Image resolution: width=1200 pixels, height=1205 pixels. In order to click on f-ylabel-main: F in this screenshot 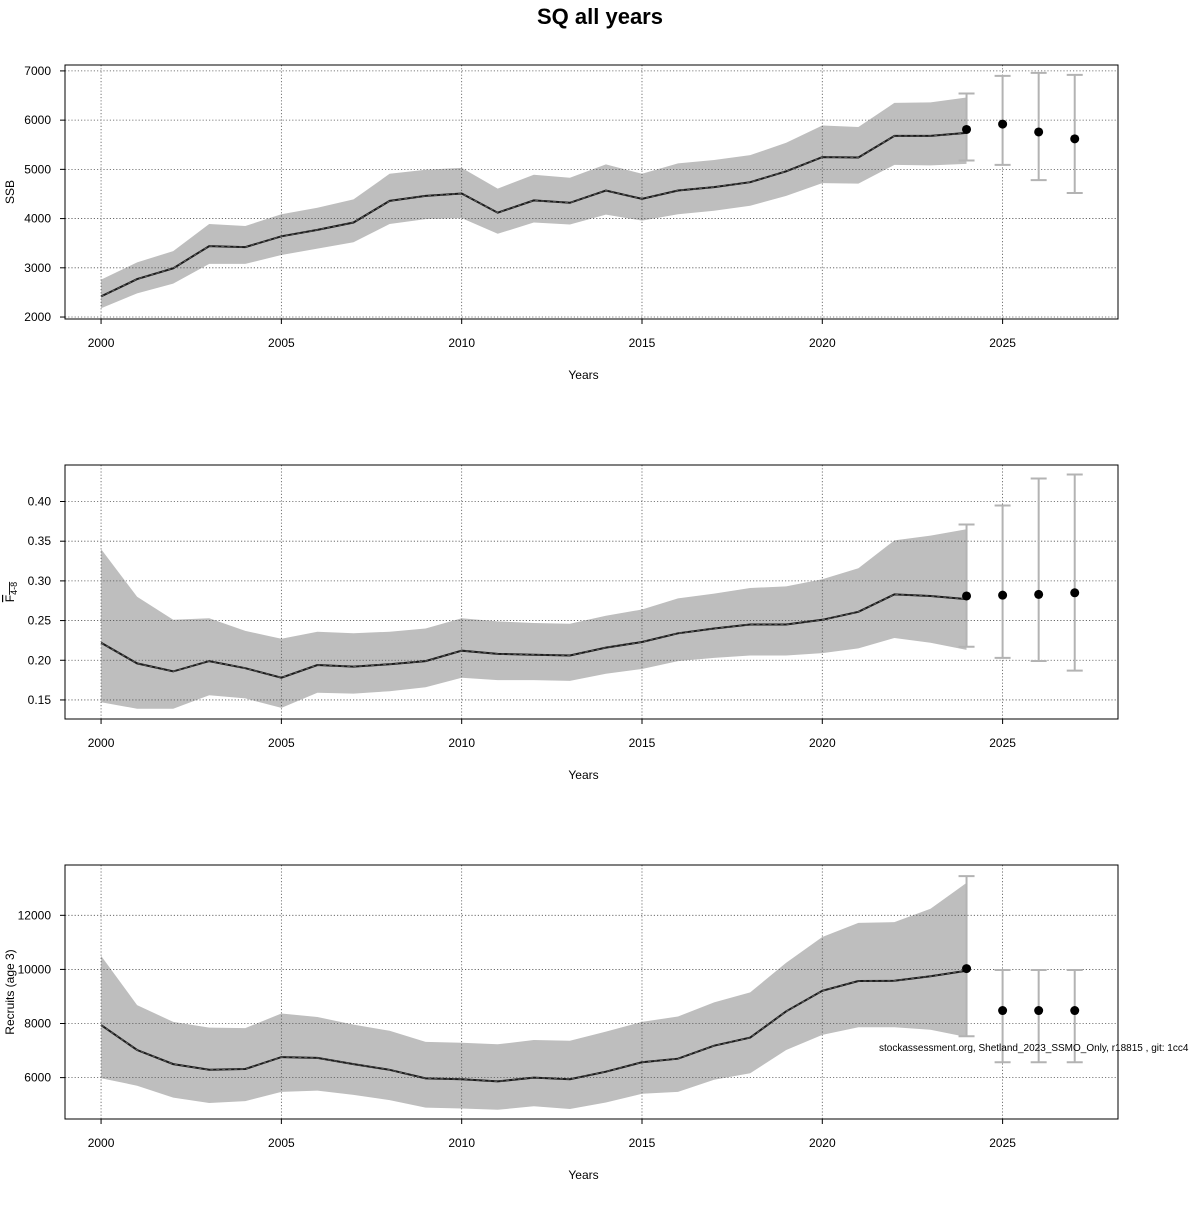, I will do `click(10, 598)`.